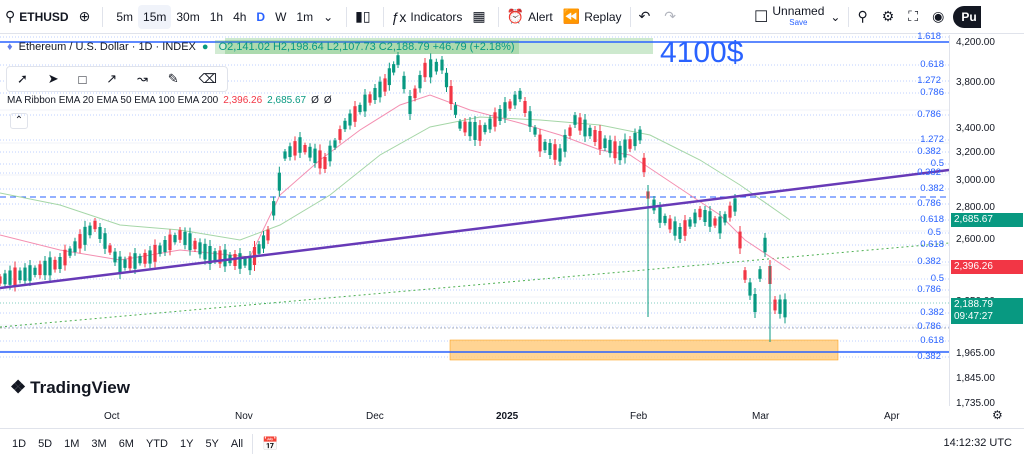  I want to click on layout-name-block: Unnamed Save, so click(798, 16).